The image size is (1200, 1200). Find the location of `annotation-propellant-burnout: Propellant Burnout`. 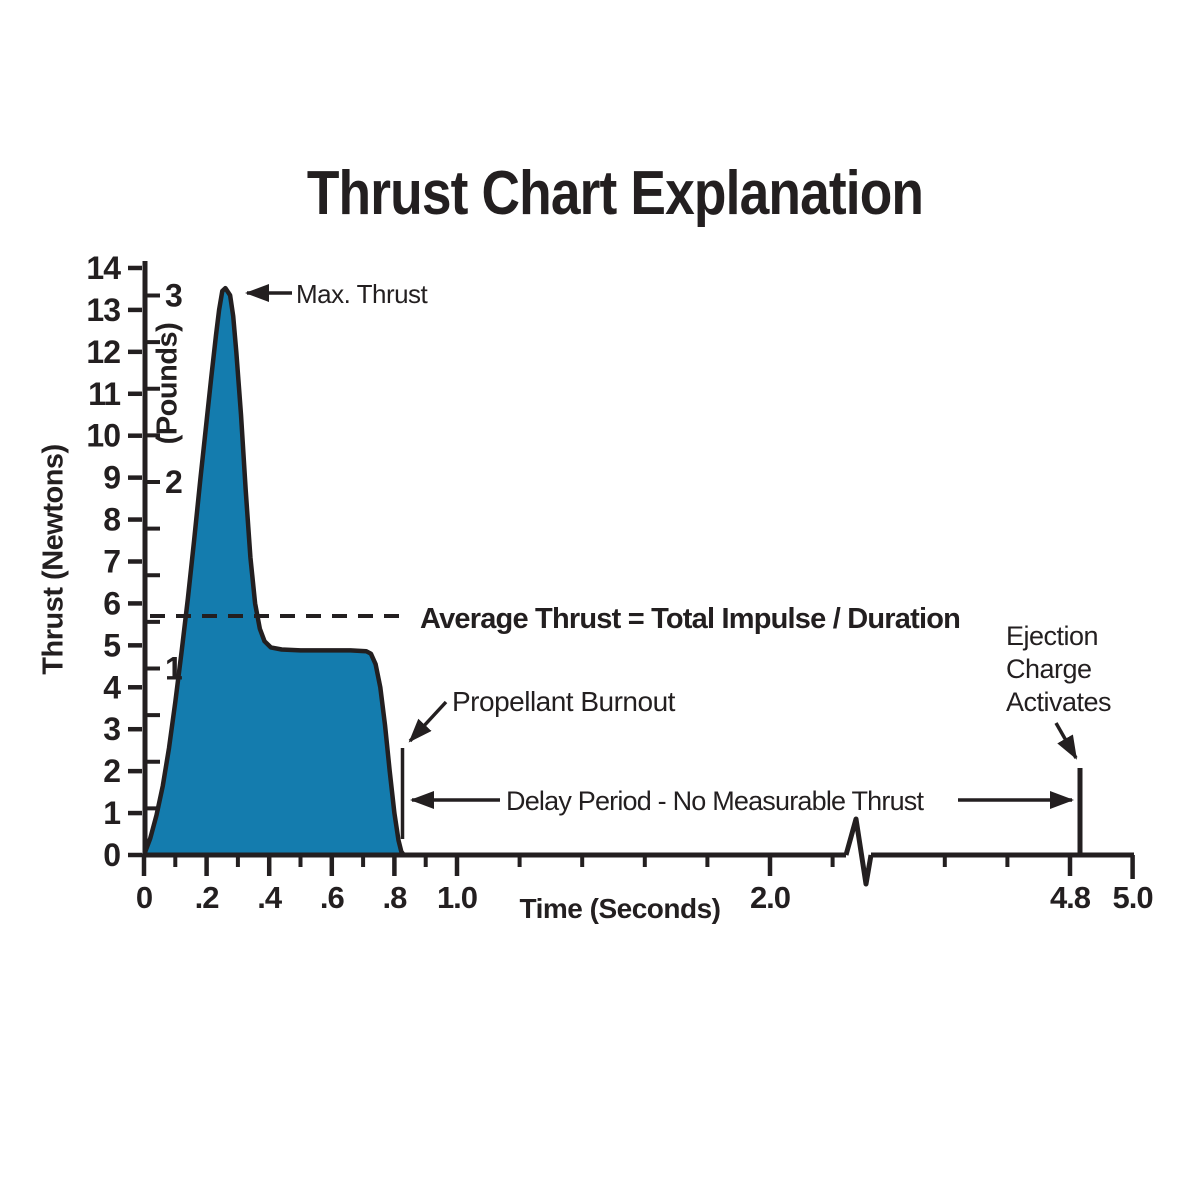

annotation-propellant-burnout: Propellant Burnout is located at coordinates (563, 701).